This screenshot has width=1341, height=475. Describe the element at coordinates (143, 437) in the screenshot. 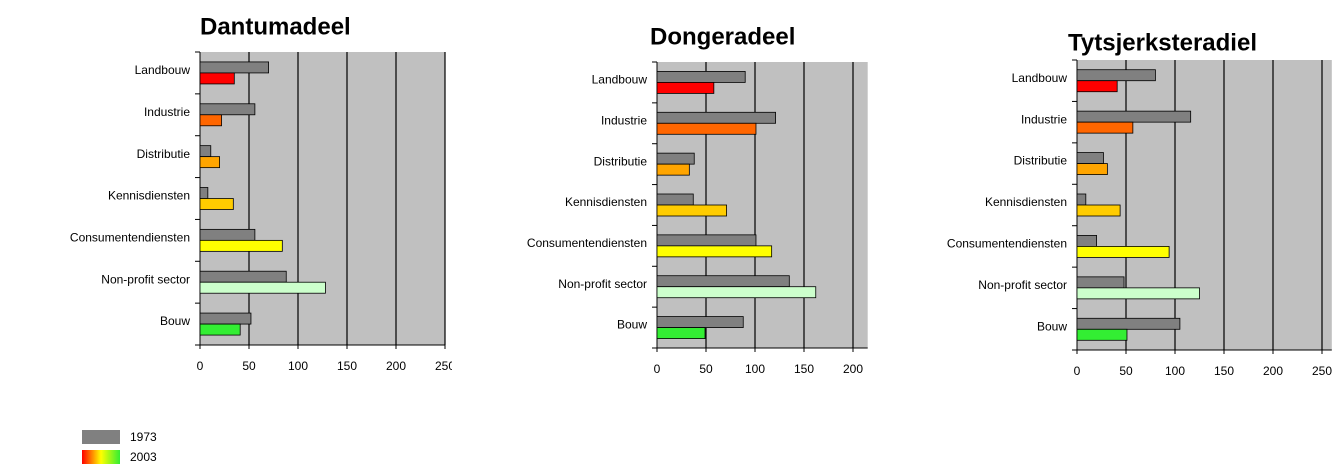

I see `legend-label: 1973` at that location.